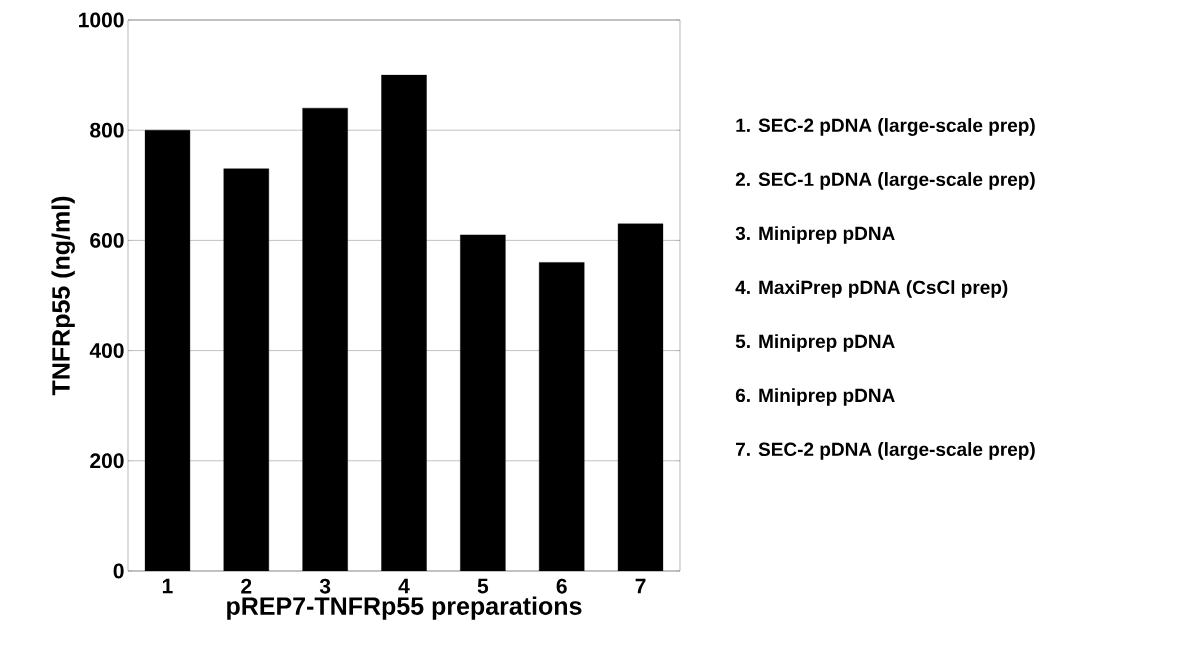  Describe the element at coordinates (815, 397) in the screenshot. I see `text: 6. Miniprep pDNA` at that location.